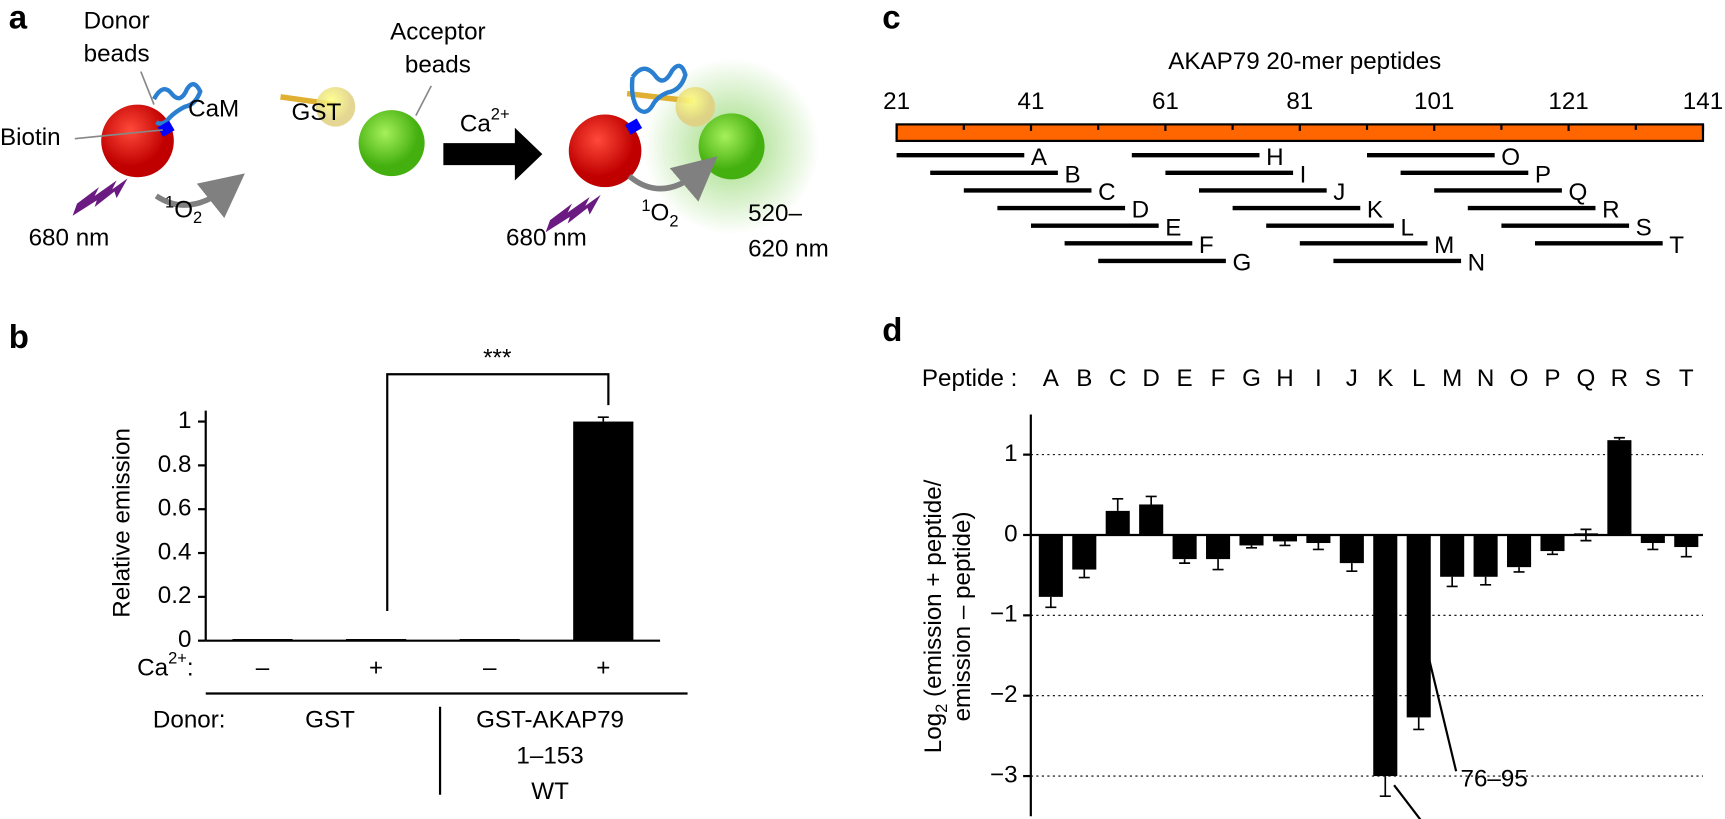 The height and width of the screenshot is (819, 1725). What do you see at coordinates (376, 668) in the screenshot?
I see `category-label: +` at bounding box center [376, 668].